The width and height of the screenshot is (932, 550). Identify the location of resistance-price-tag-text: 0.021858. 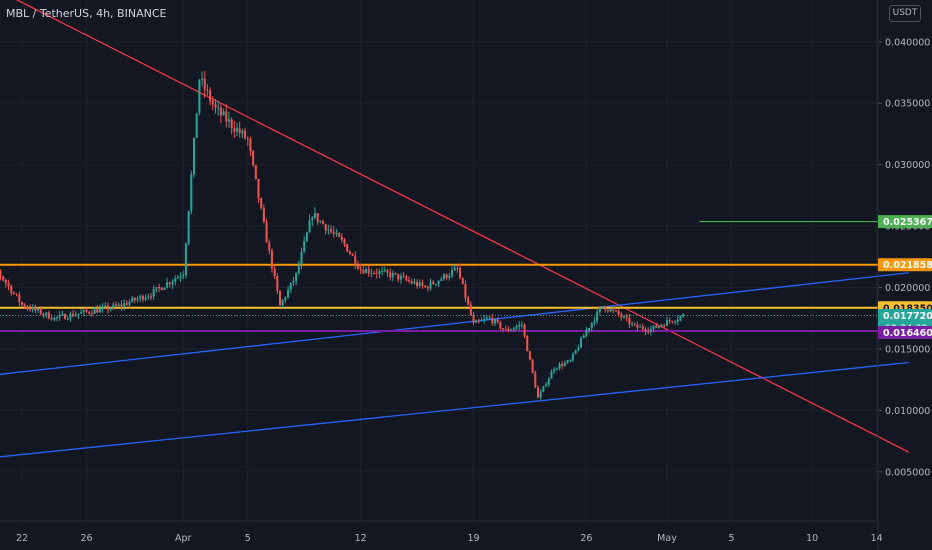
(907, 265).